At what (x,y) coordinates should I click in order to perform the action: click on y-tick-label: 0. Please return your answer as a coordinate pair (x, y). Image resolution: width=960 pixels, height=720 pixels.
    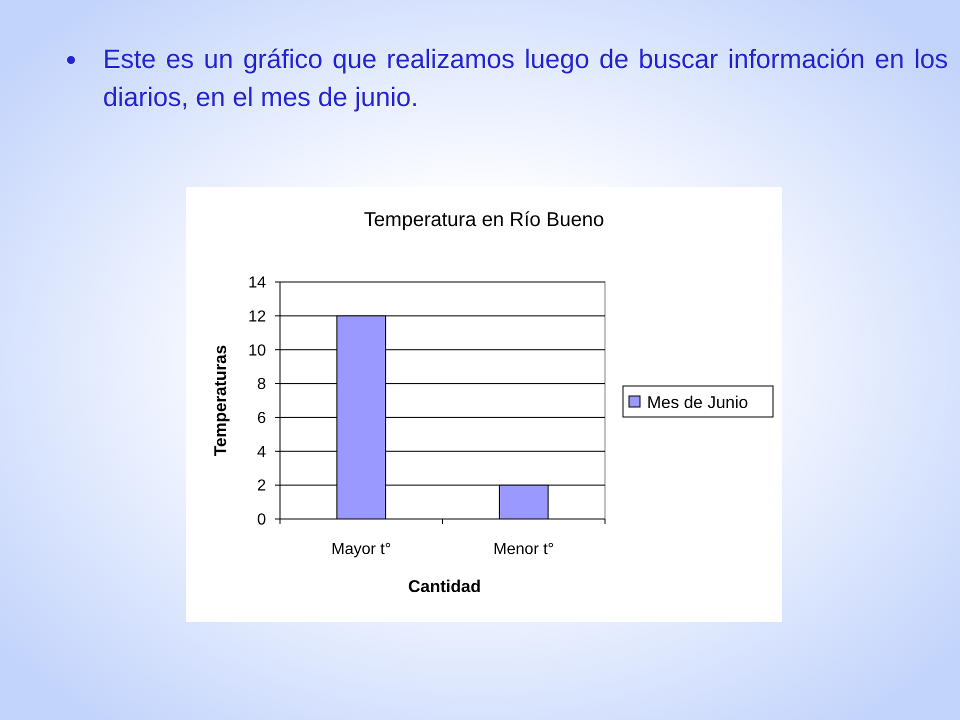
    Looking at the image, I should click on (261, 520).